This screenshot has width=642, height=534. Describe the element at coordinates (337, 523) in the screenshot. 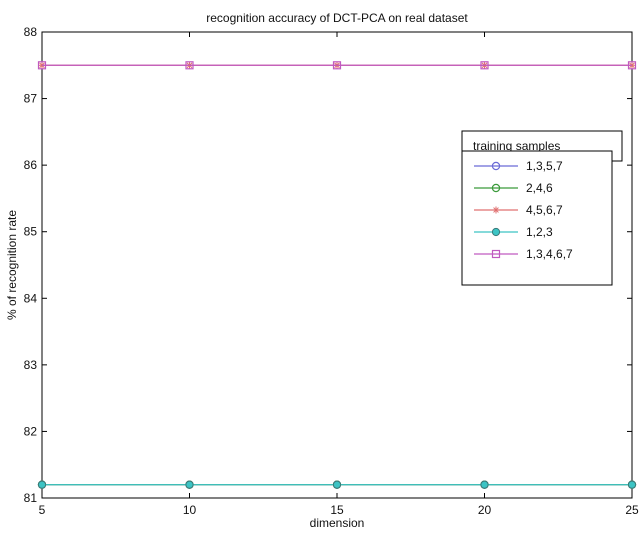

I see `x-axis-label: dimension` at that location.